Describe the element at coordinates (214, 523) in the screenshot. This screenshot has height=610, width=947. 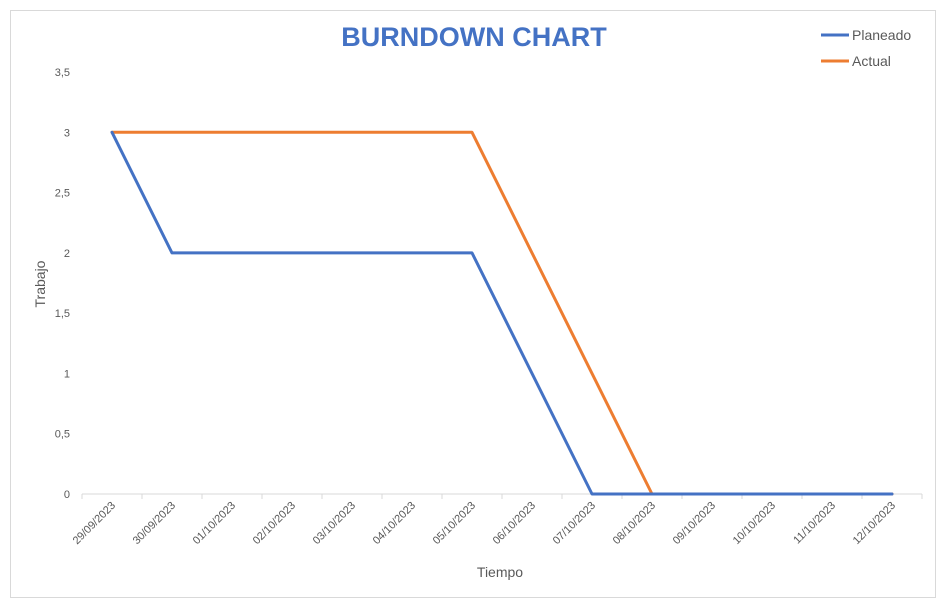
I see `x-tick-label: 01/10/2023` at that location.